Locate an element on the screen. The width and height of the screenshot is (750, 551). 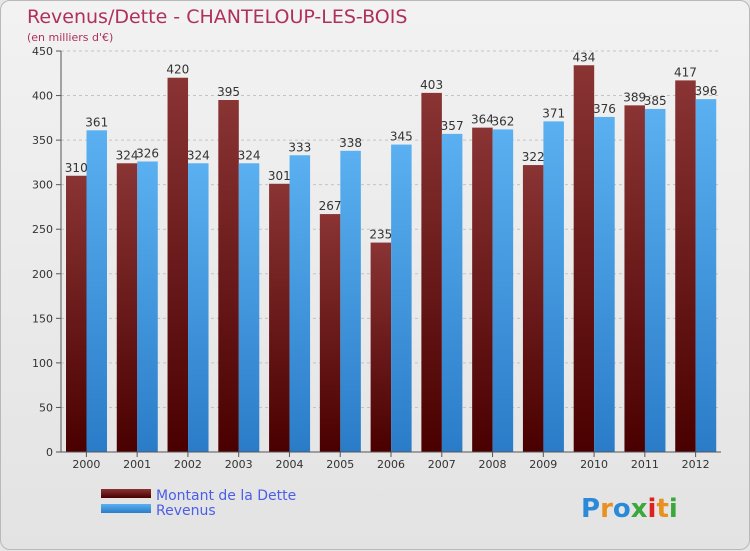
legend: Montant de la Dette Revenus is located at coordinates (198, 503).